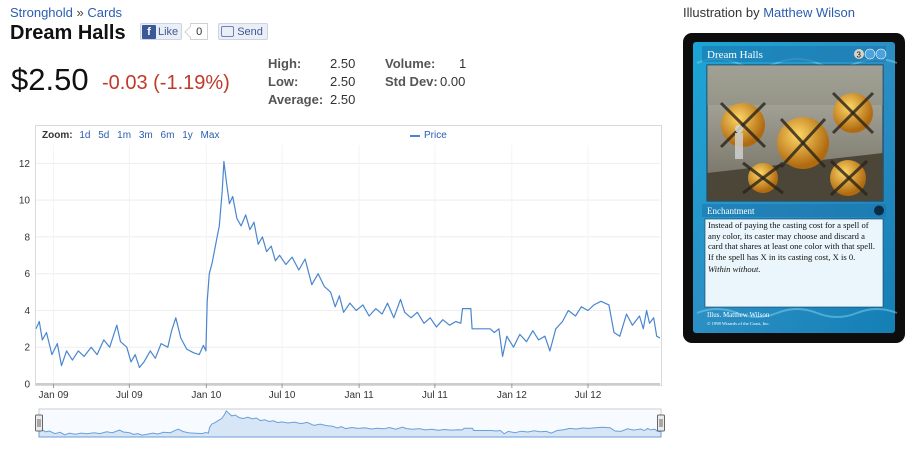 This screenshot has width=915, height=455. What do you see at coordinates (411, 81) in the screenshot?
I see `stddev-label: Std Dev:` at bounding box center [411, 81].